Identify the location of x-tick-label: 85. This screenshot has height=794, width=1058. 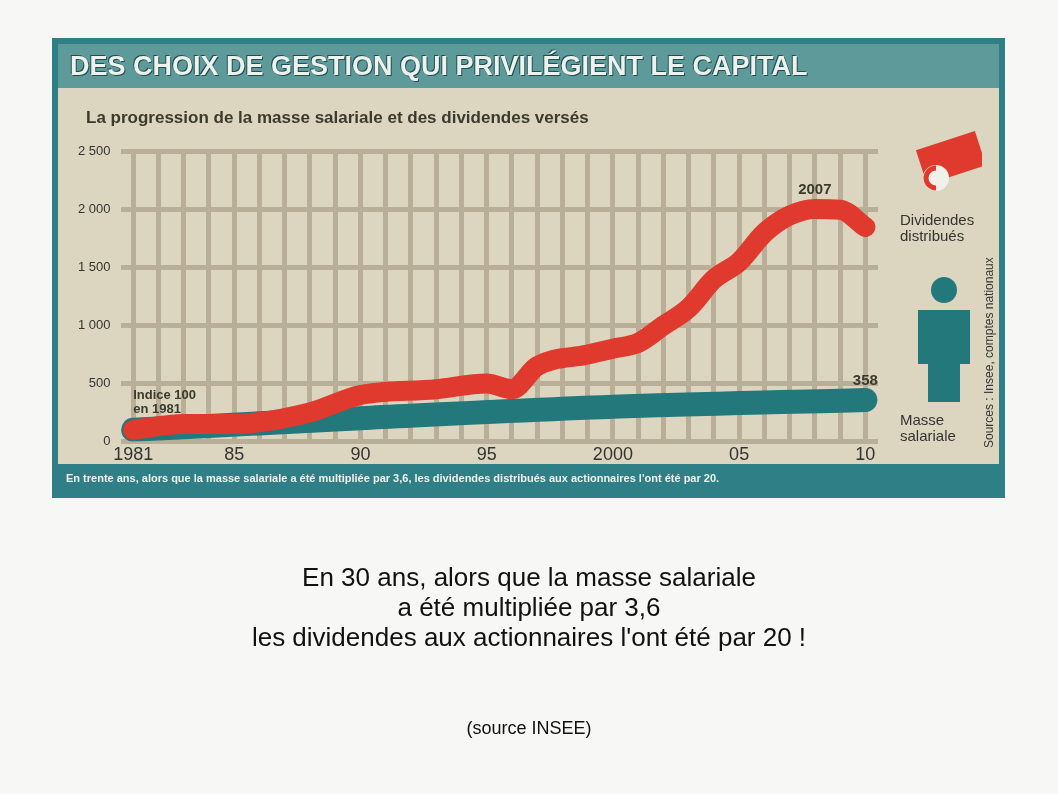
(234, 454).